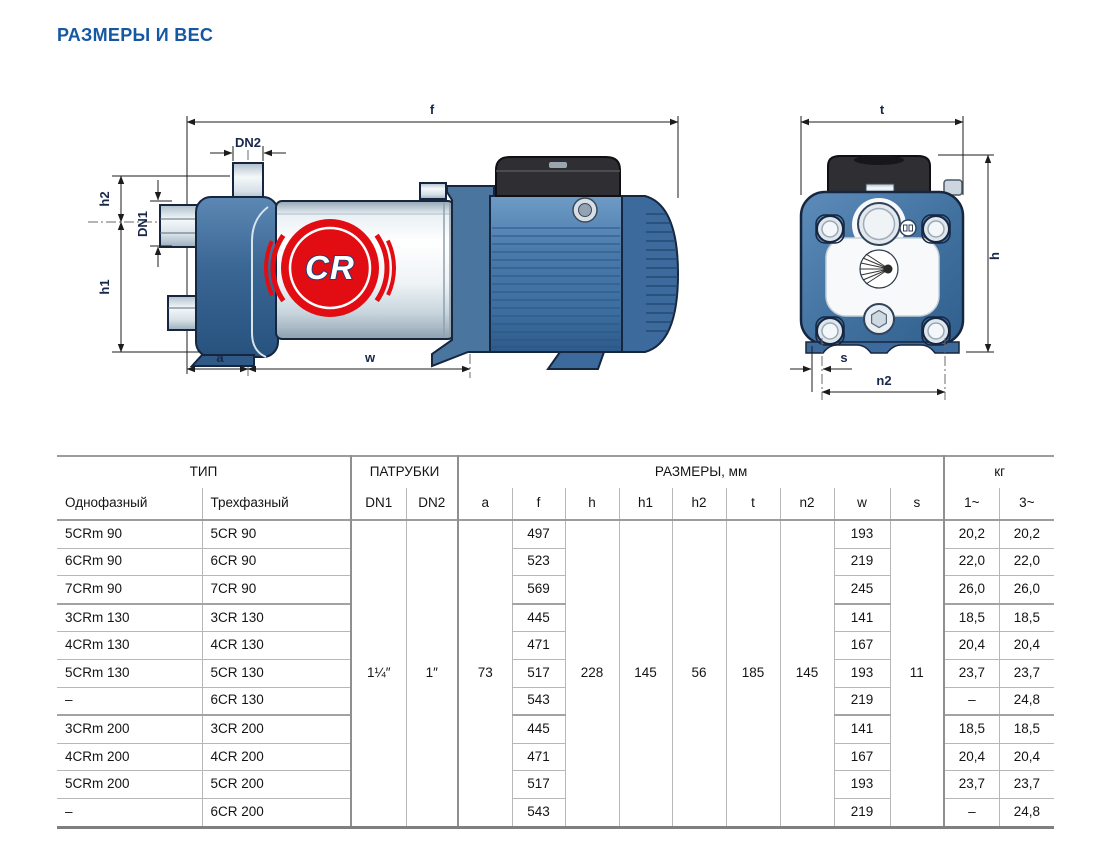  Describe the element at coordinates (875, 269) in the screenshot. I see `shaft-lines` at that location.